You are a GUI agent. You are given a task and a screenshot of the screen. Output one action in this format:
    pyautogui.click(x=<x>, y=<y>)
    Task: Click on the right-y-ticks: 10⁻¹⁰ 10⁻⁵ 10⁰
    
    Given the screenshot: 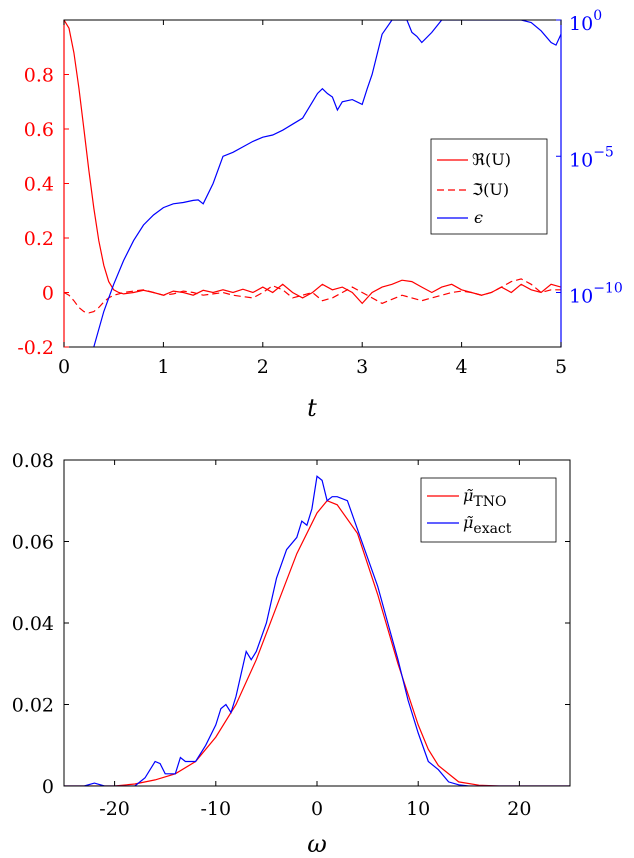 What is the action you would take?
    pyautogui.click(x=589, y=158)
    